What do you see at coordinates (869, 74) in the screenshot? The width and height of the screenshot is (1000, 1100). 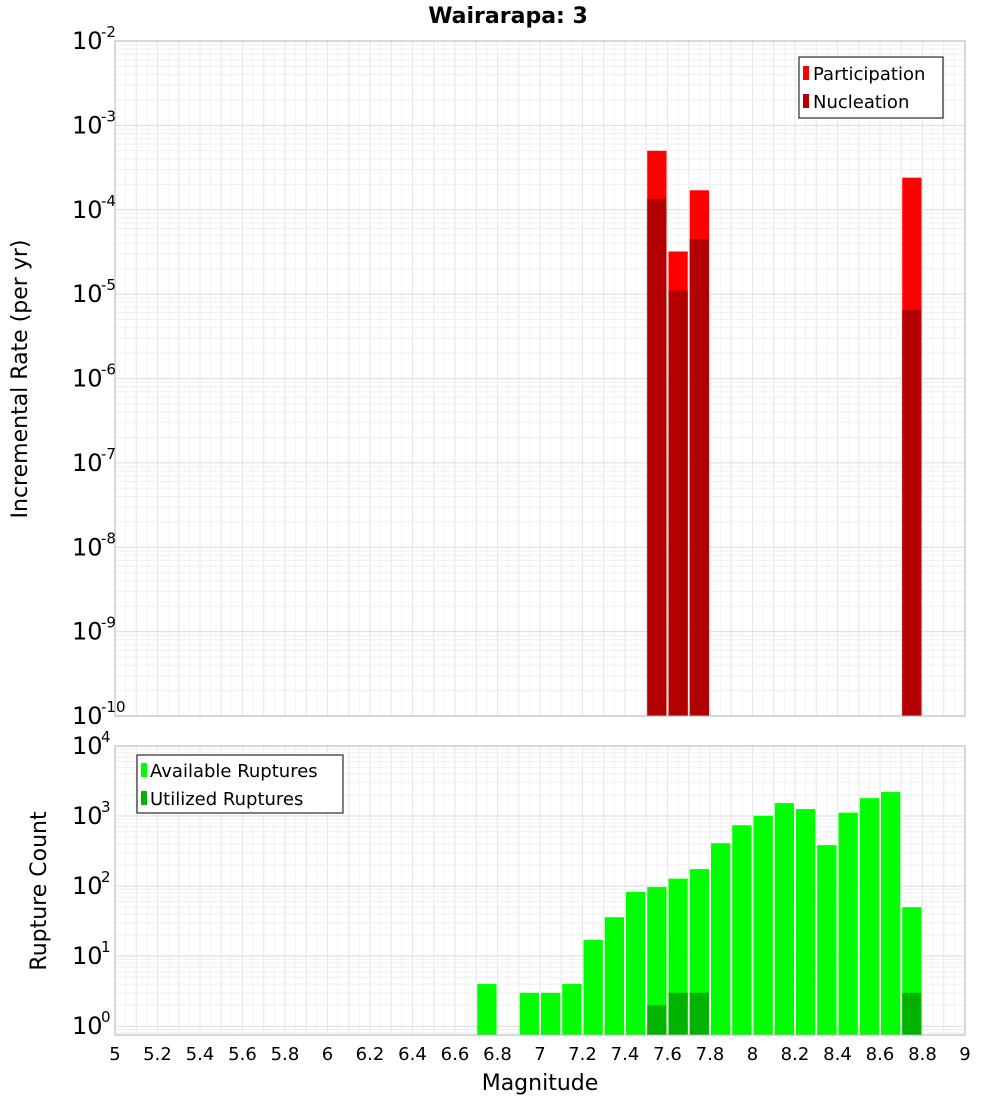 I see `legend-label-participation: Participation` at bounding box center [869, 74].